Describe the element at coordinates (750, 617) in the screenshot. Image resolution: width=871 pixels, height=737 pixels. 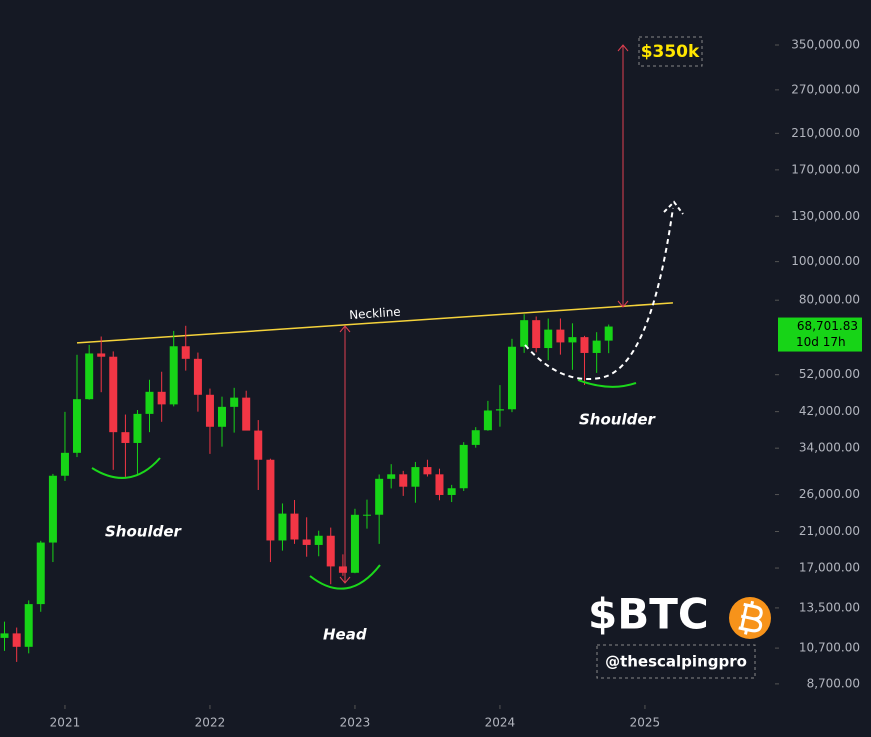
I see `bitcoin-symbol` at that location.